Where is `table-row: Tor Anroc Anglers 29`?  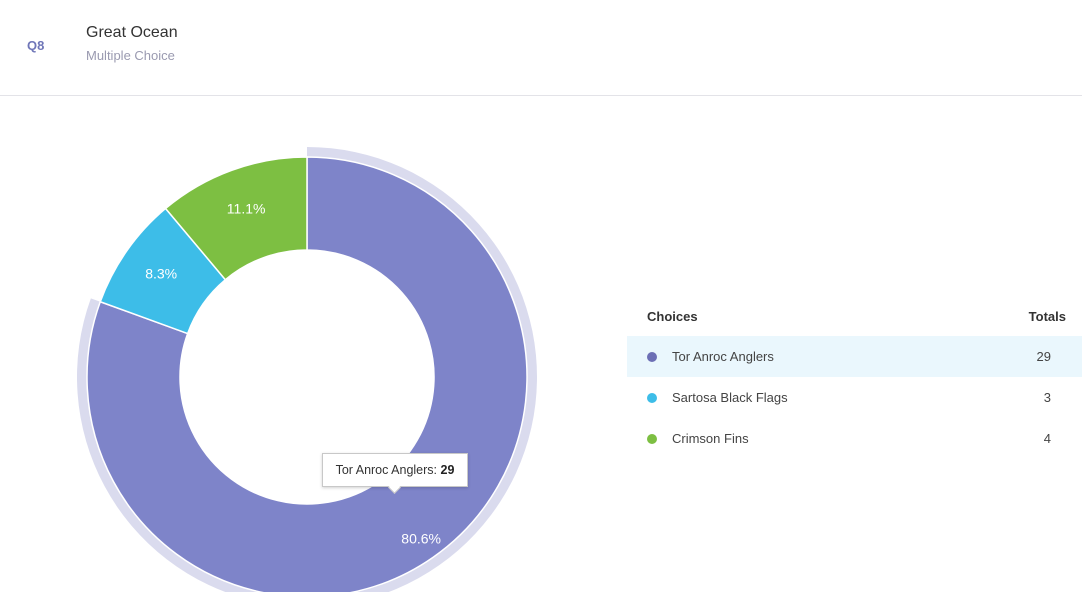 table-row: Tor Anroc Anglers 29 is located at coordinates (854, 356).